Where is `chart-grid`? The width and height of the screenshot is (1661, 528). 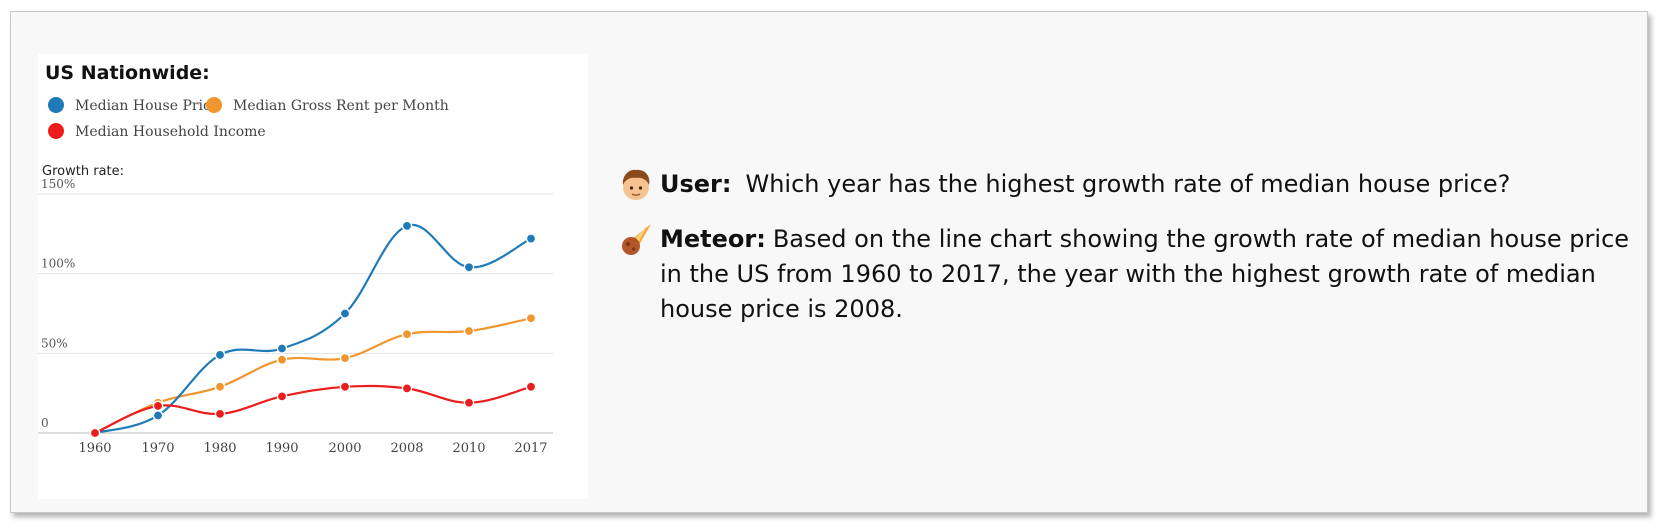 chart-grid is located at coordinates (295, 313).